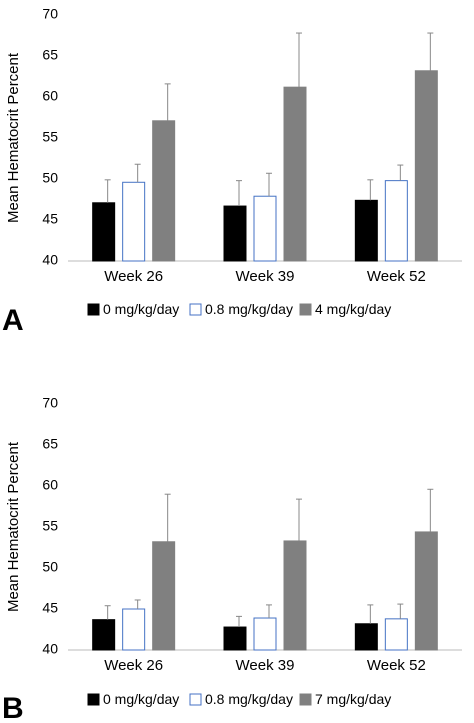 The image size is (474, 723). I want to click on panel-label: A, so click(13, 320).